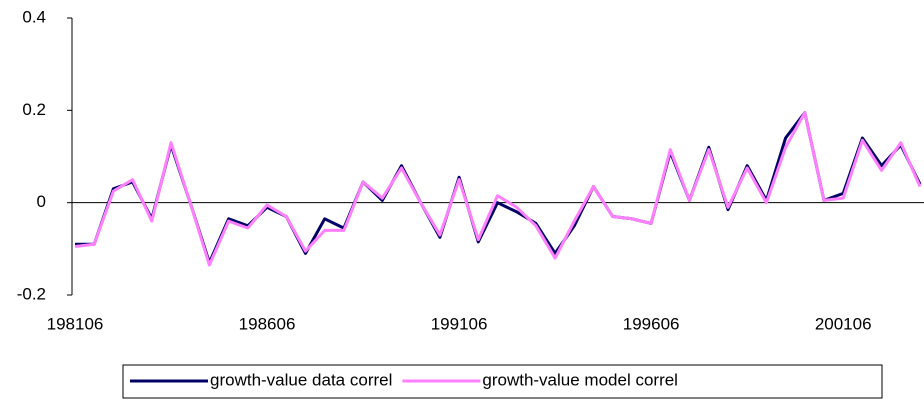 This screenshot has height=400, width=924. What do you see at coordinates (267, 323) in the screenshot?
I see `x-tick-label: 198606` at bounding box center [267, 323].